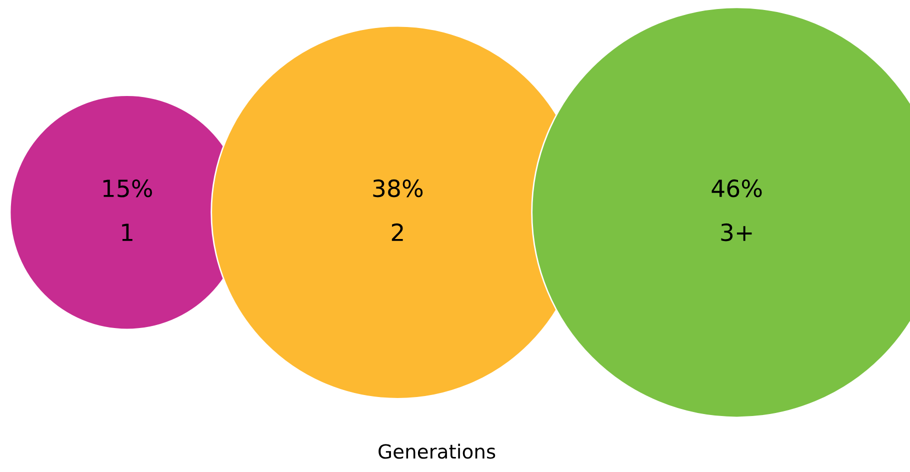  What do you see at coordinates (127, 232) in the screenshot?
I see `category-label: 1` at bounding box center [127, 232].